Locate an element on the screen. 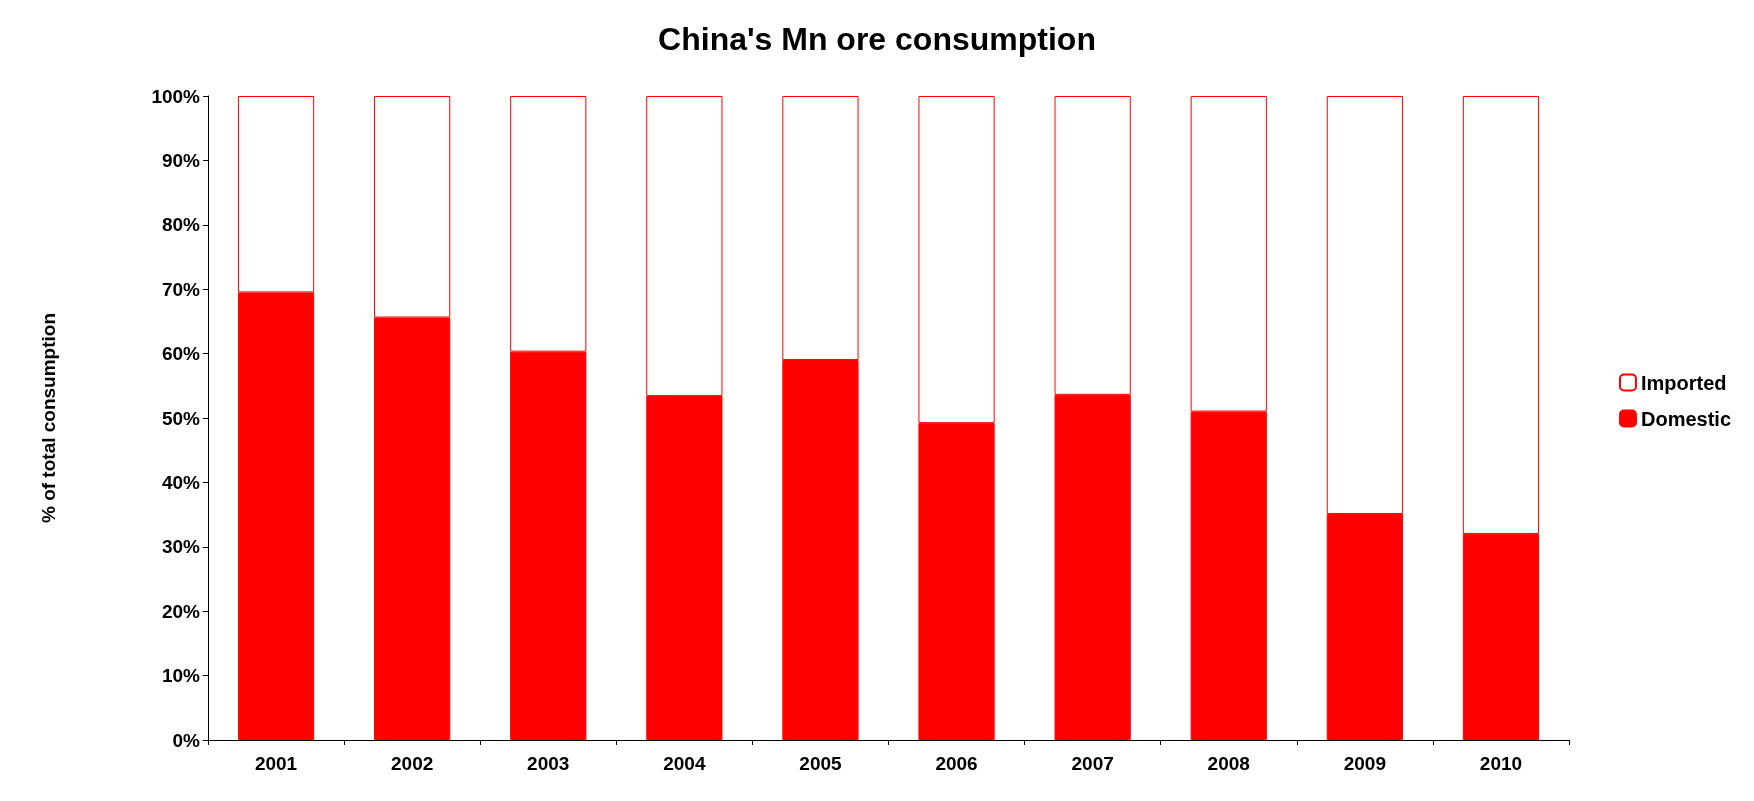 The image size is (1754, 801). x-tick-label: 2004 is located at coordinates (684, 763).